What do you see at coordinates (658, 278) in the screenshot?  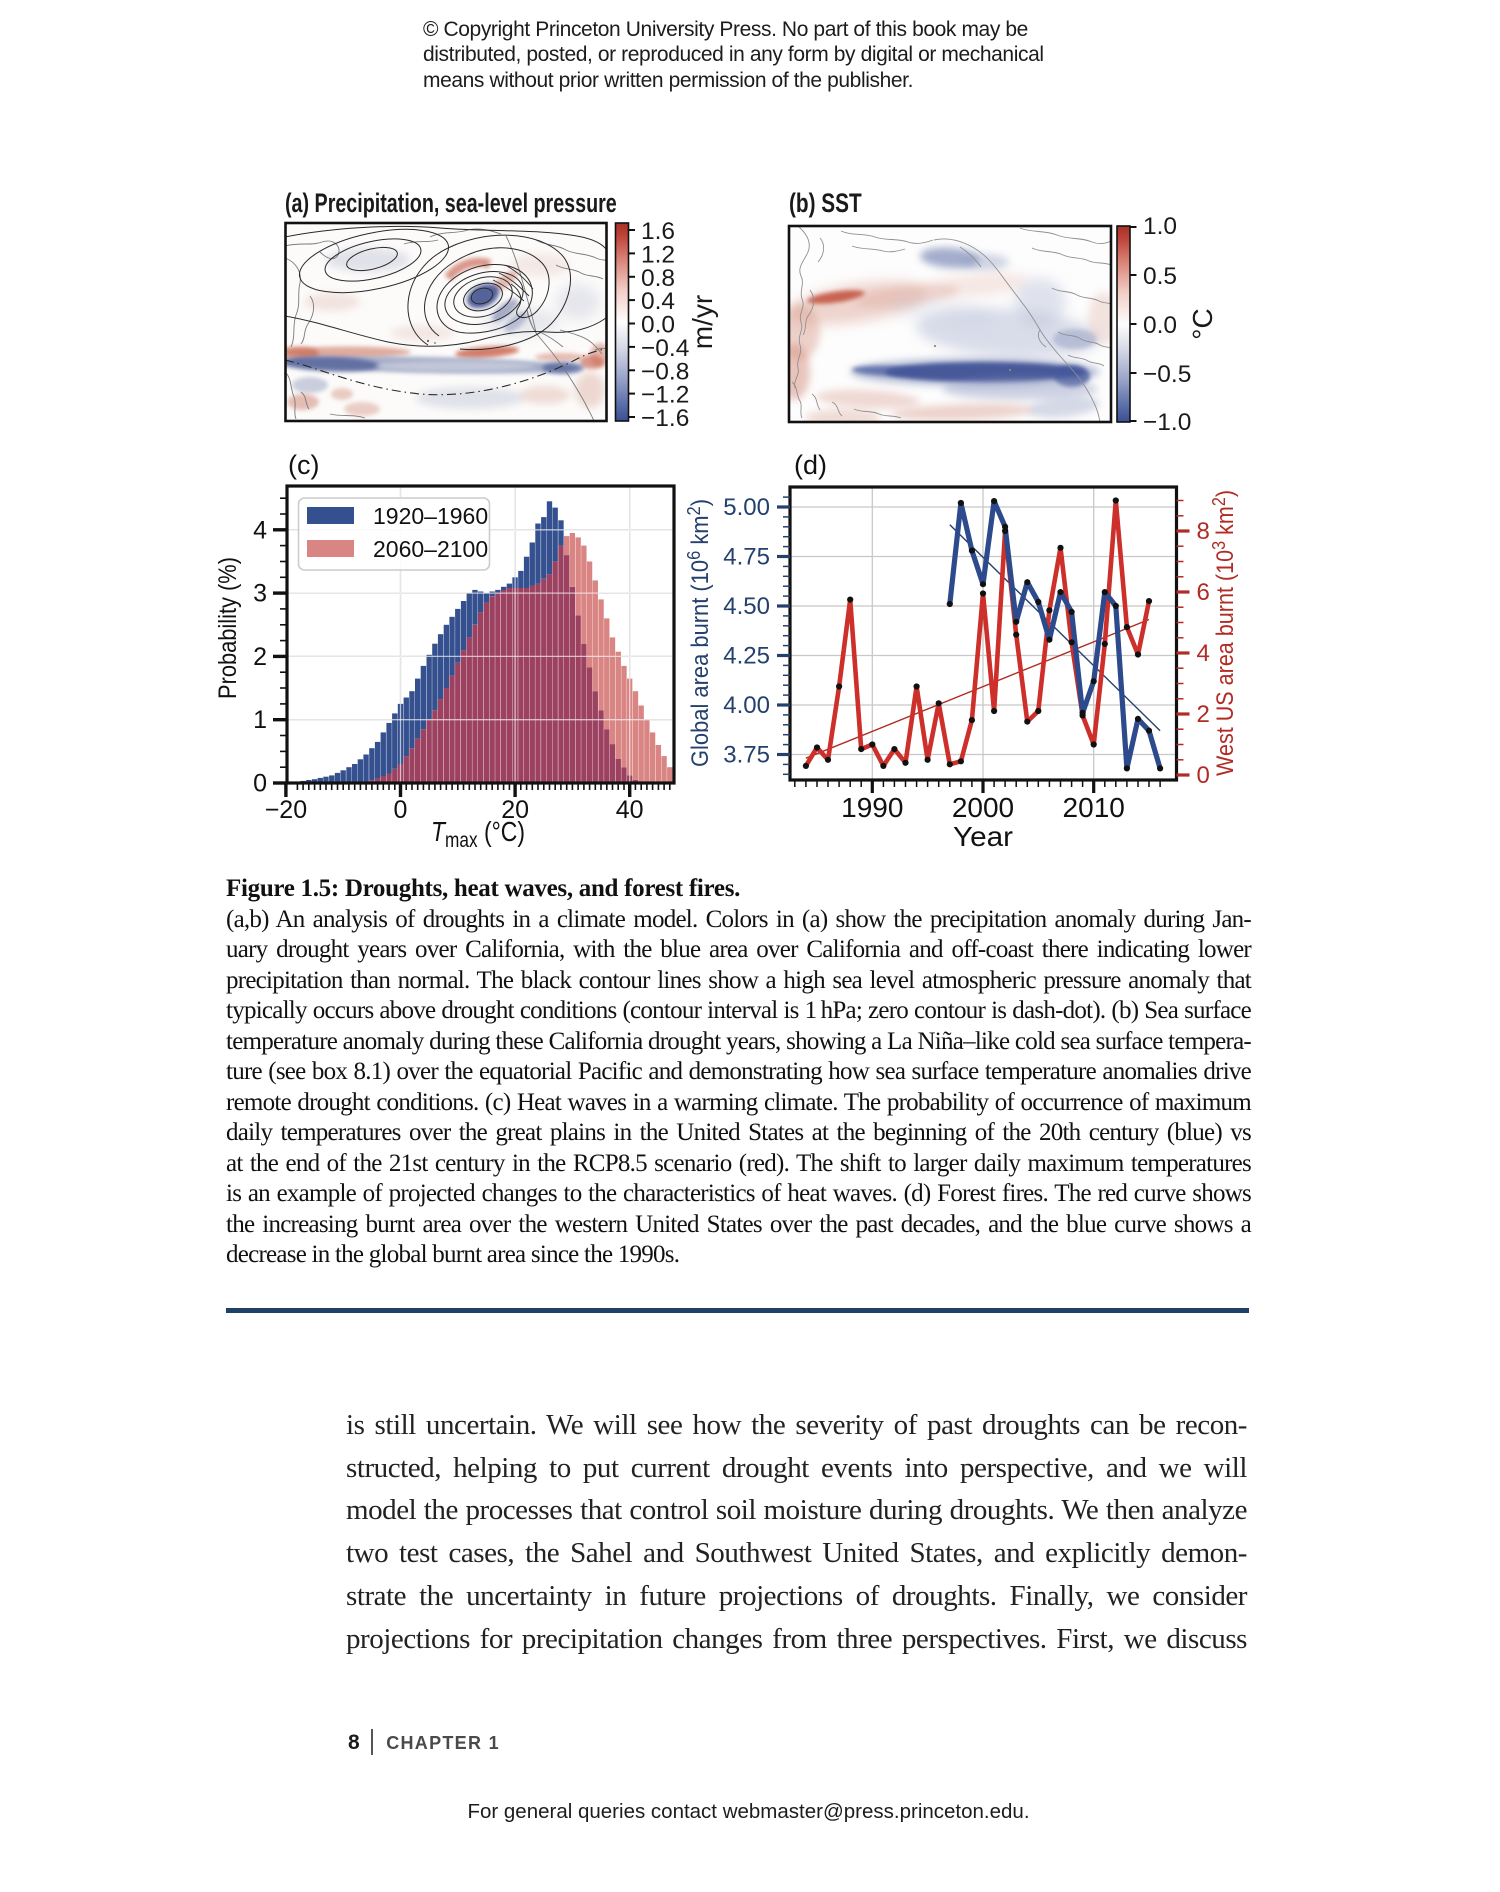 I see `svg-text: 0.8` at bounding box center [658, 278].